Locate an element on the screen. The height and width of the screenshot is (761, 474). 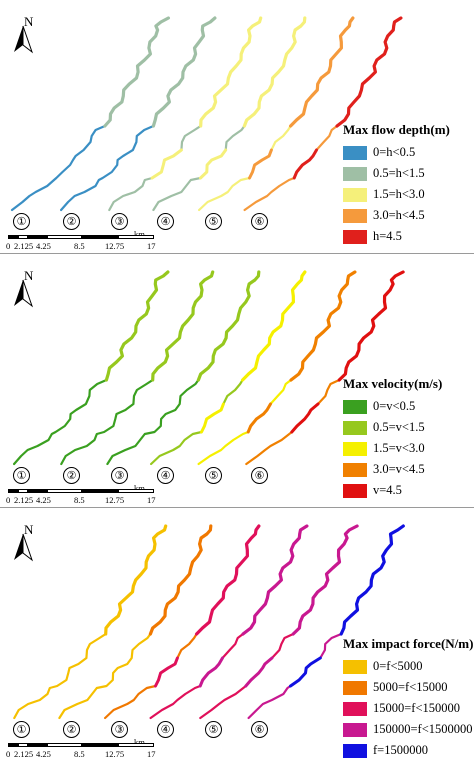
legend-item: f=1500000 is located at coordinates (408, 750).